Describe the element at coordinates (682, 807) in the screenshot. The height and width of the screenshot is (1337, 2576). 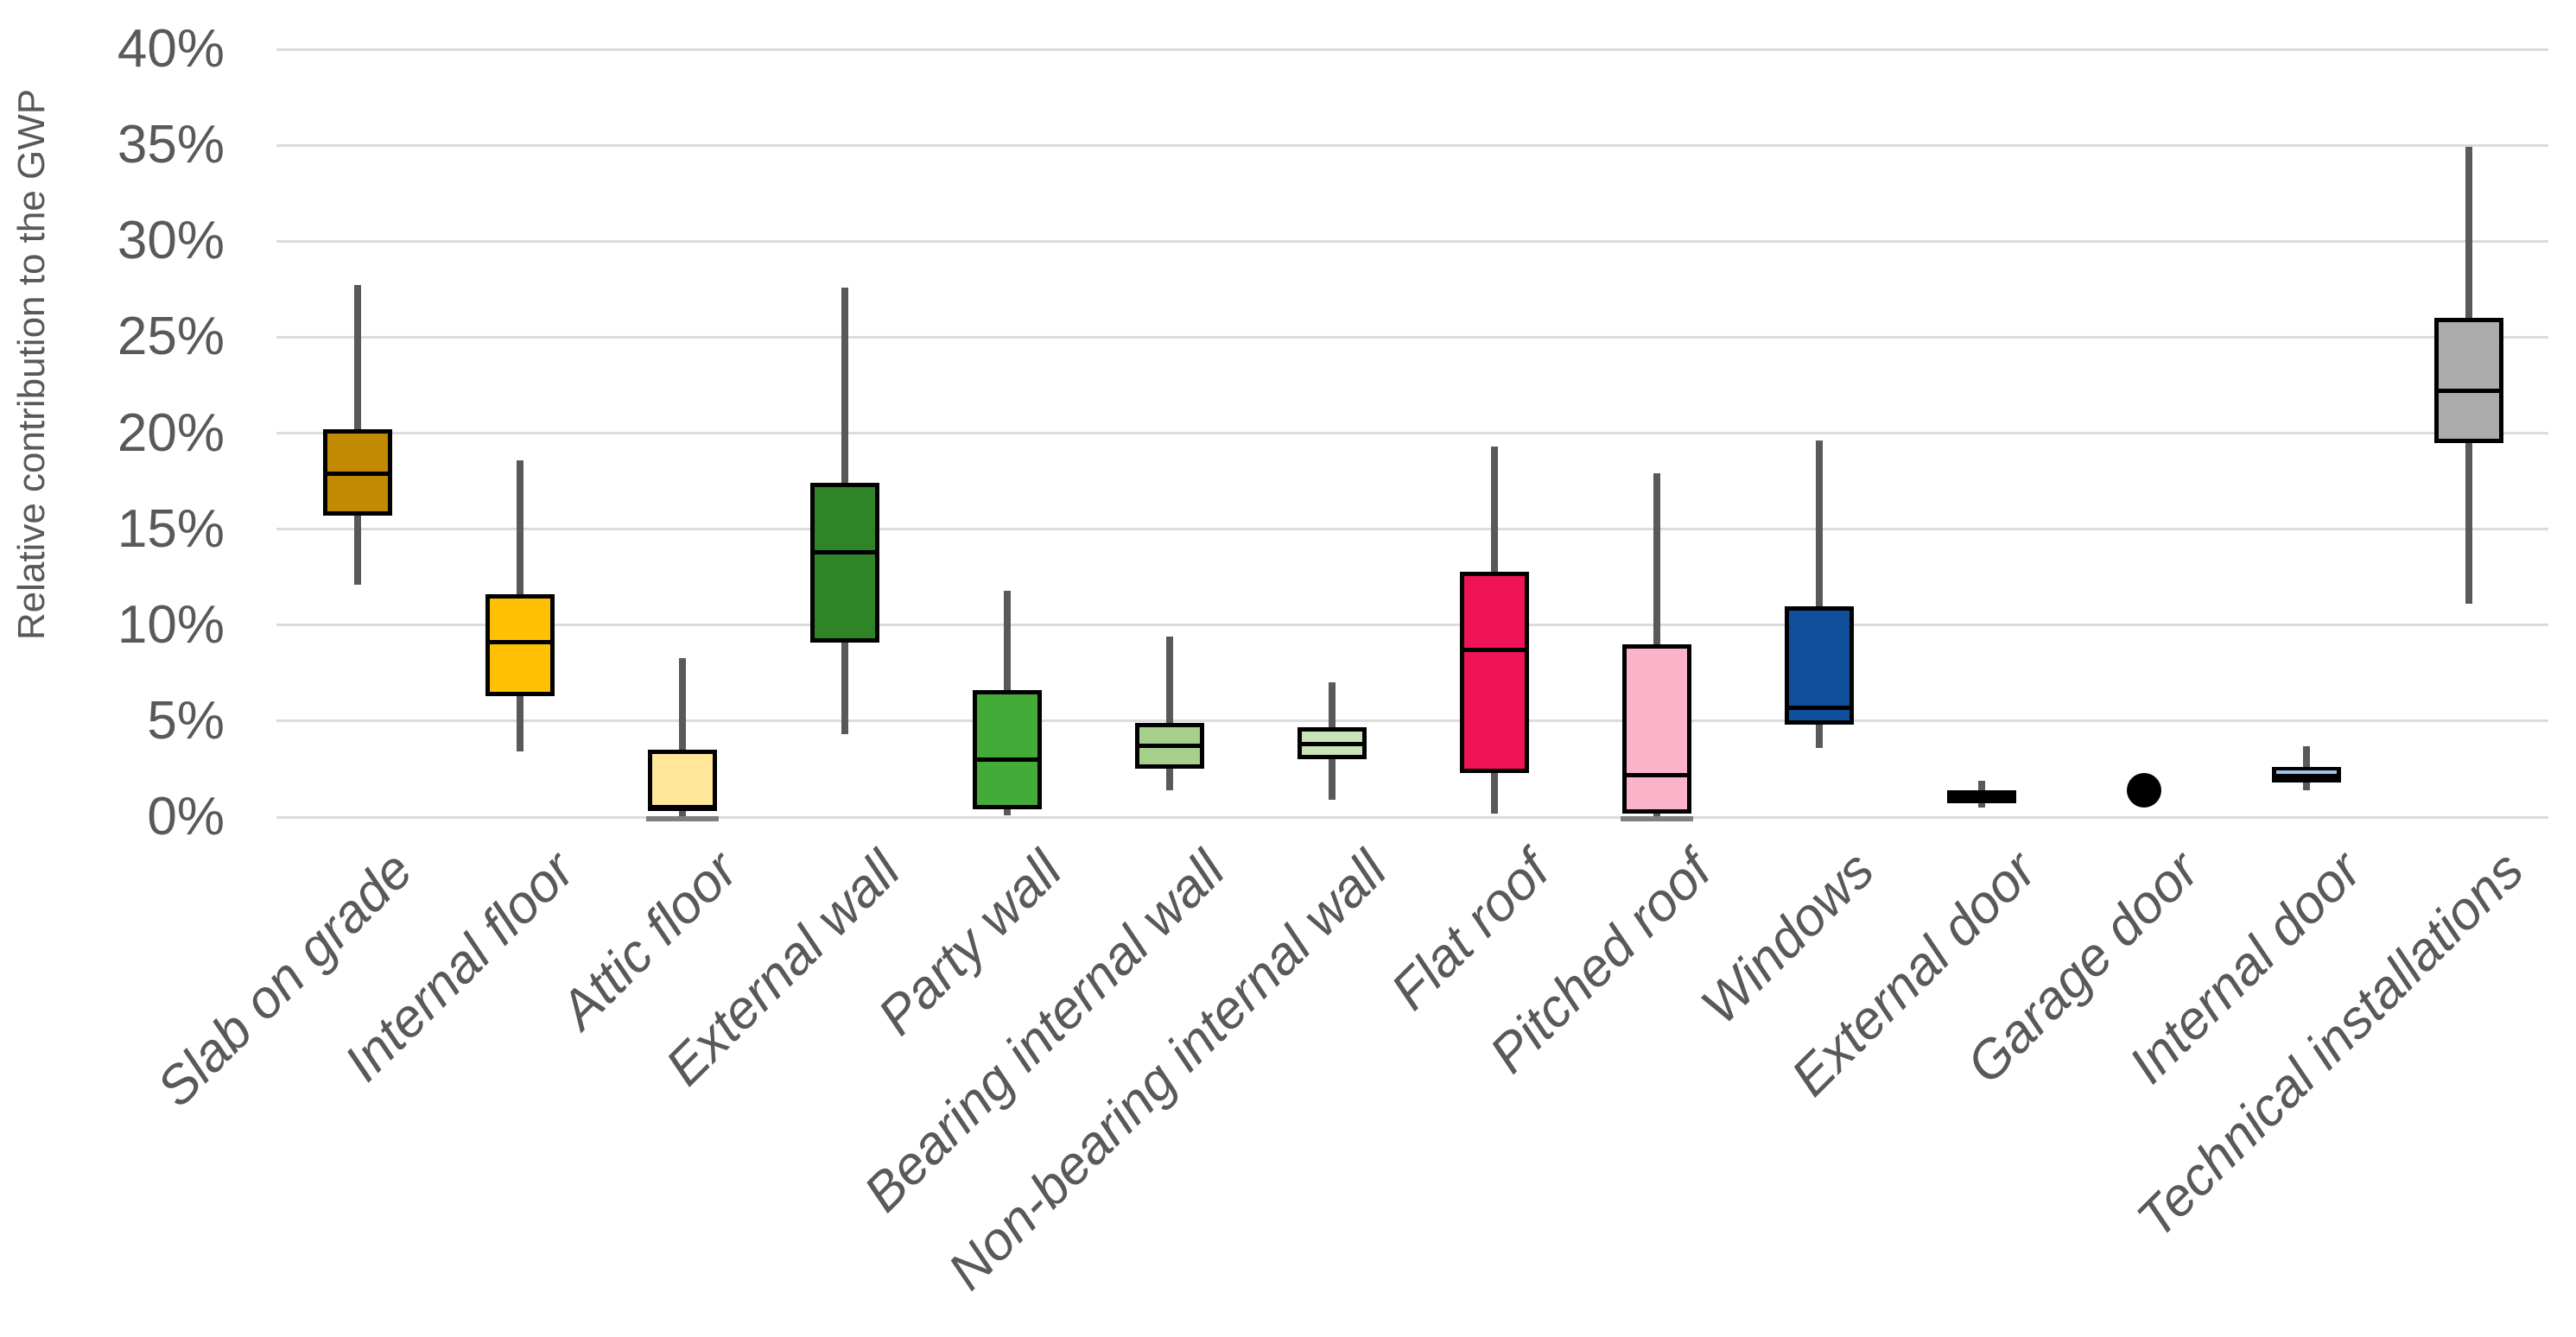
I see `median-attic-floor` at that location.